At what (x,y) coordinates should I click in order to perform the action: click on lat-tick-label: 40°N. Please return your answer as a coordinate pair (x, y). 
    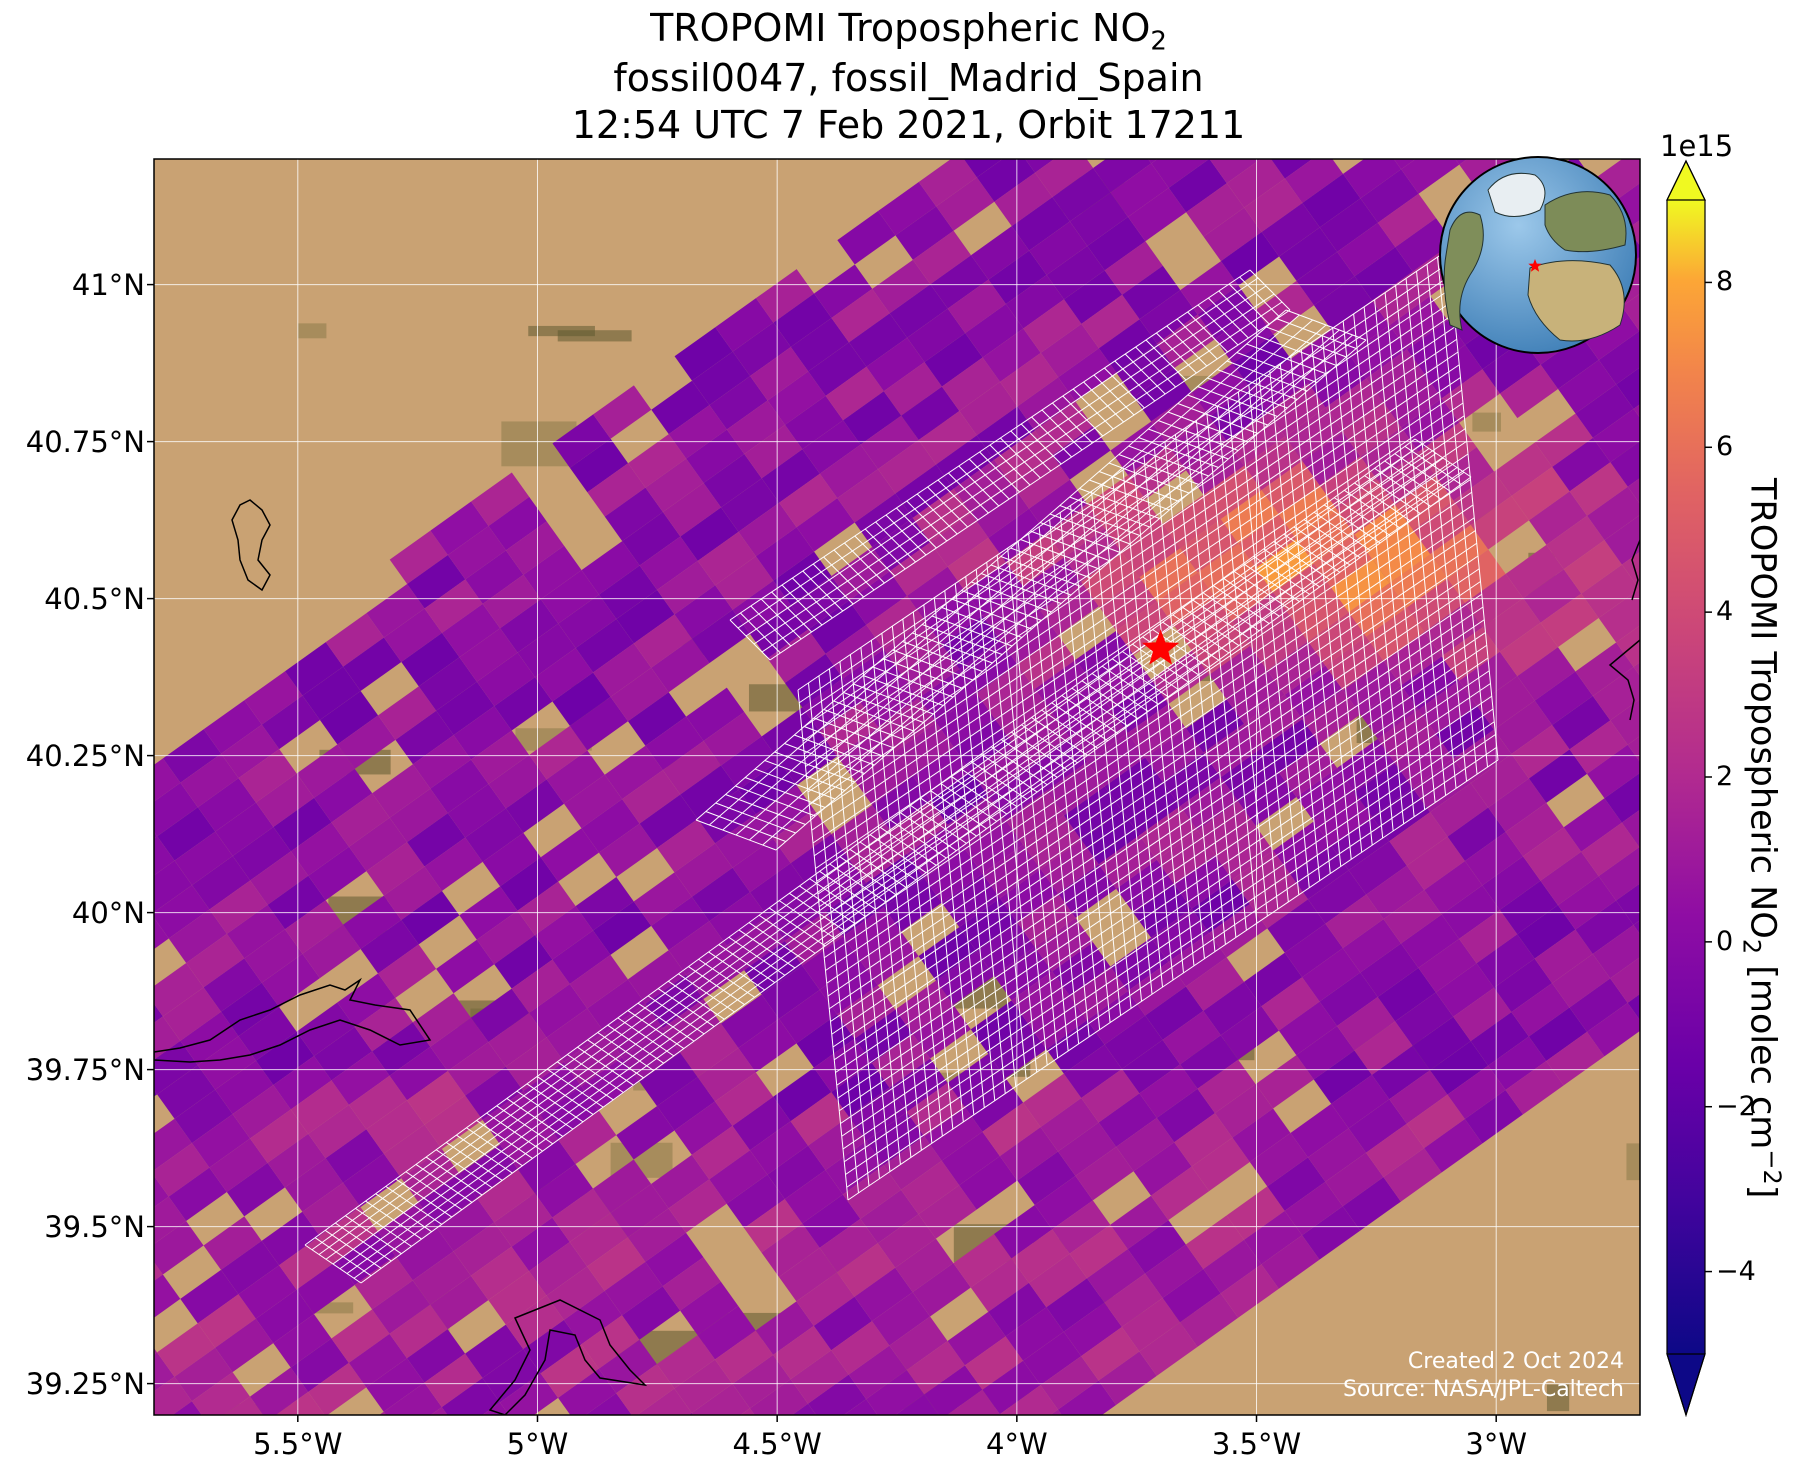
    Looking at the image, I should click on (108, 912).